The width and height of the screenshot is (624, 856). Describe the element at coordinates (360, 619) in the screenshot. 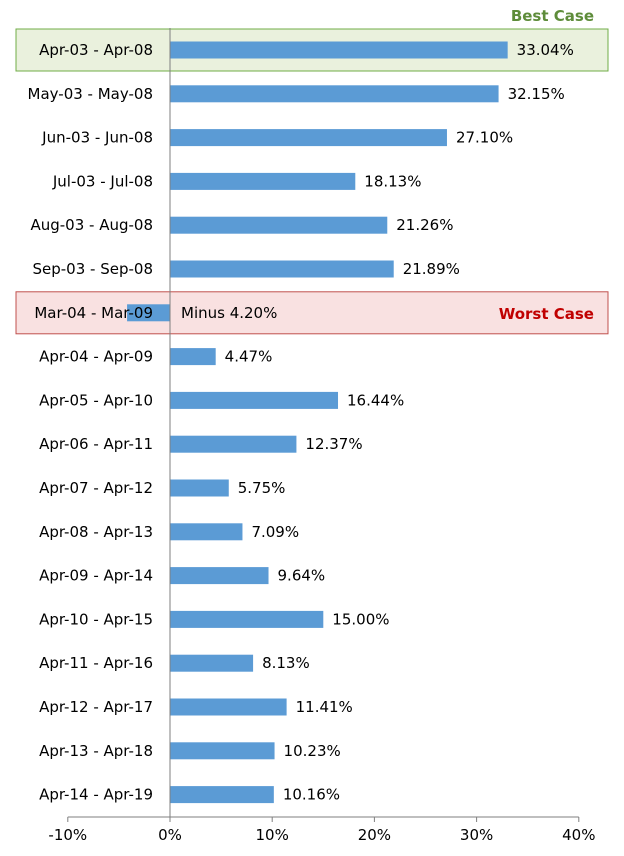

I see `data-label: 15.00%` at that location.